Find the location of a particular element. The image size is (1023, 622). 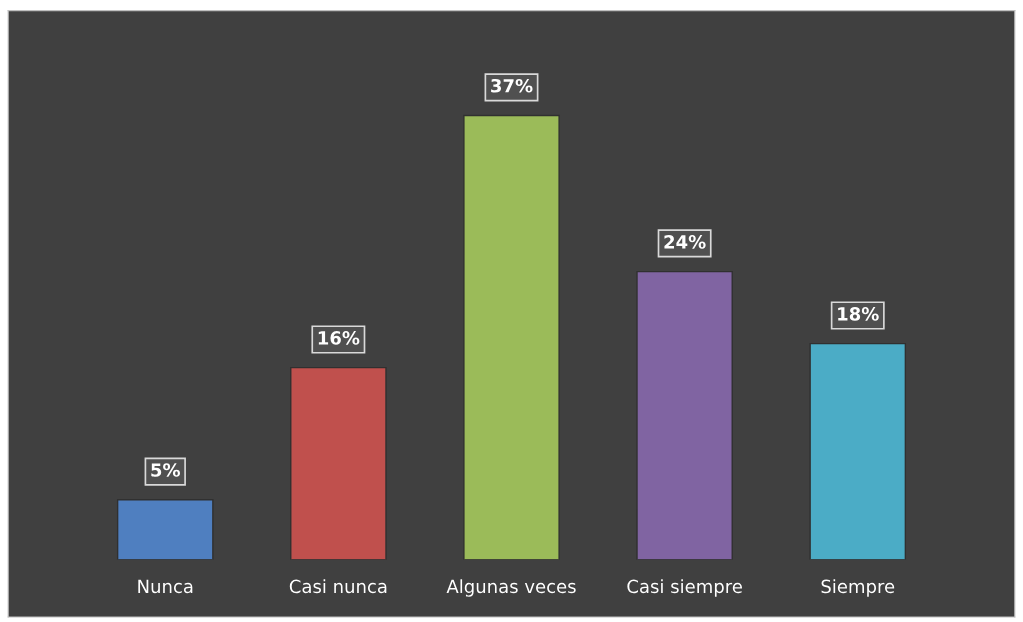

x-tick-label: Casi nunca is located at coordinates (338, 586).